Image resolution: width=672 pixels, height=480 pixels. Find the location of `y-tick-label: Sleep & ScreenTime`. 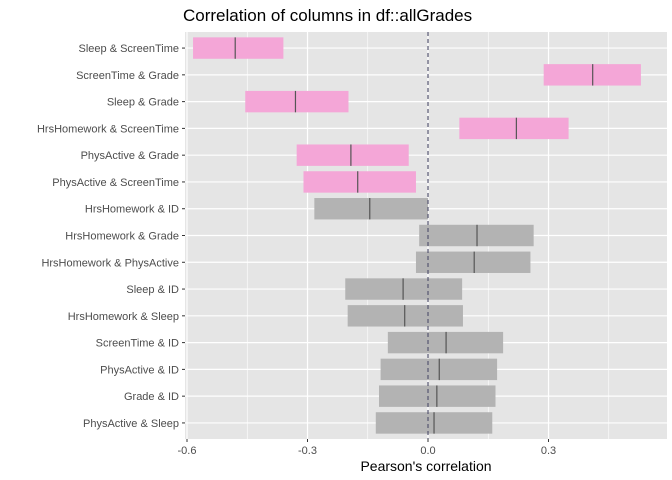

y-tick-label: Sleep & ScreenTime is located at coordinates (129, 49).